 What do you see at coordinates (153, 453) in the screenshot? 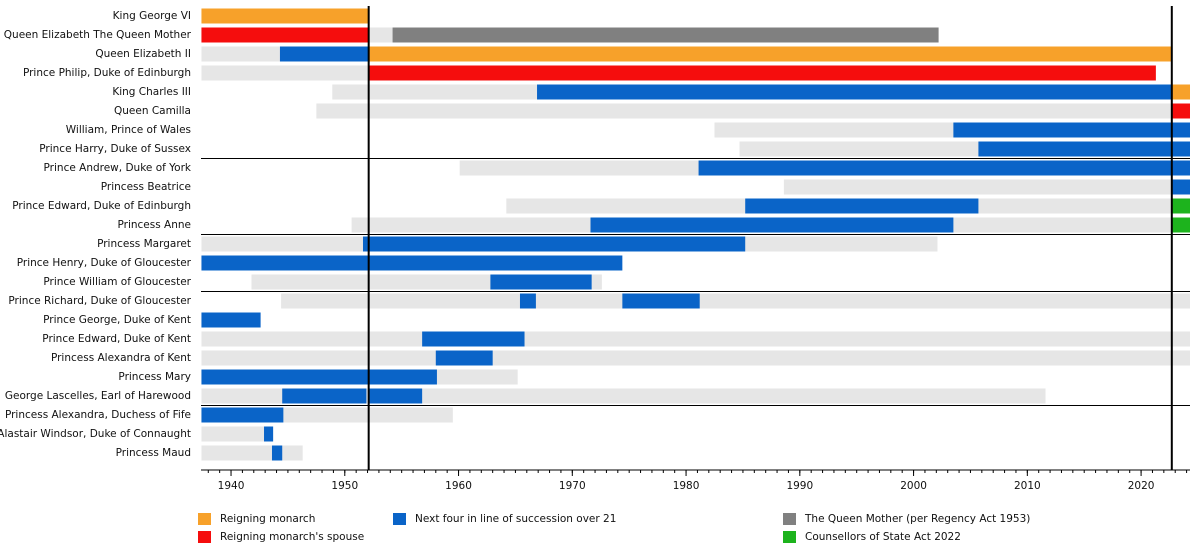
I see `row-label: Princess Maud` at bounding box center [153, 453].